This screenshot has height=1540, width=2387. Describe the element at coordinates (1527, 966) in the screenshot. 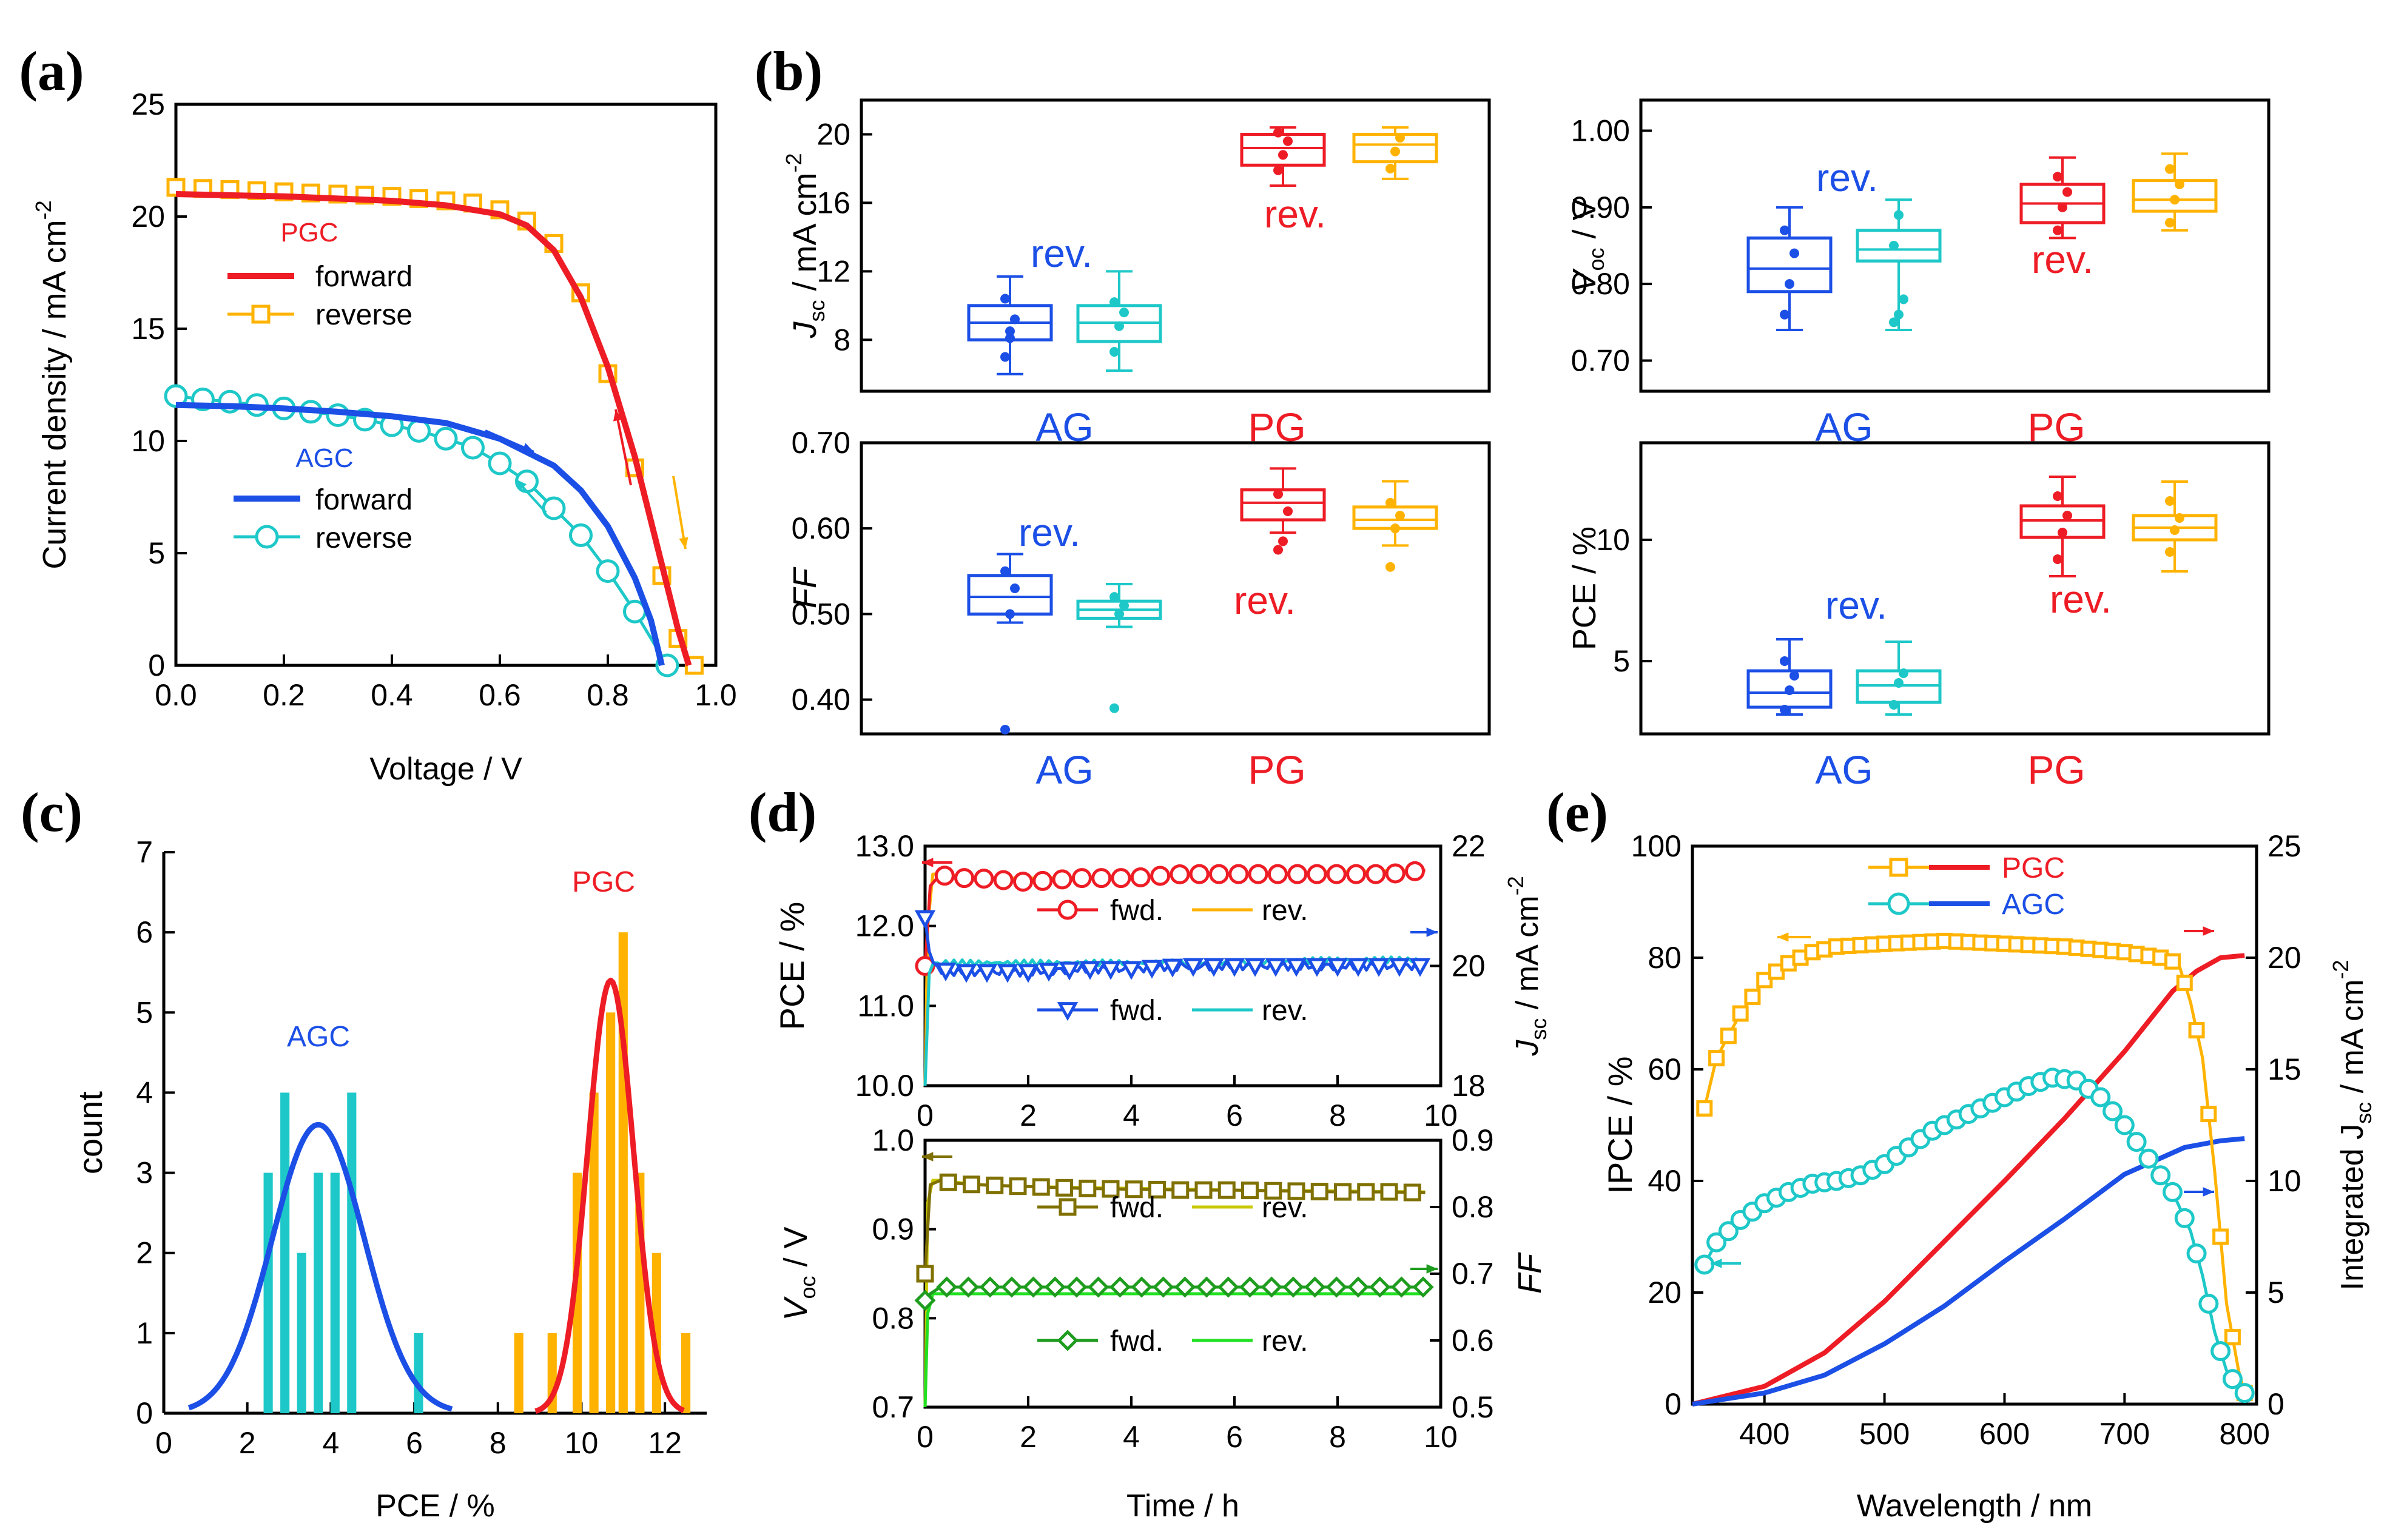

I see `panel-d-top-y2label: Jsc / mA cm-2` at that location.